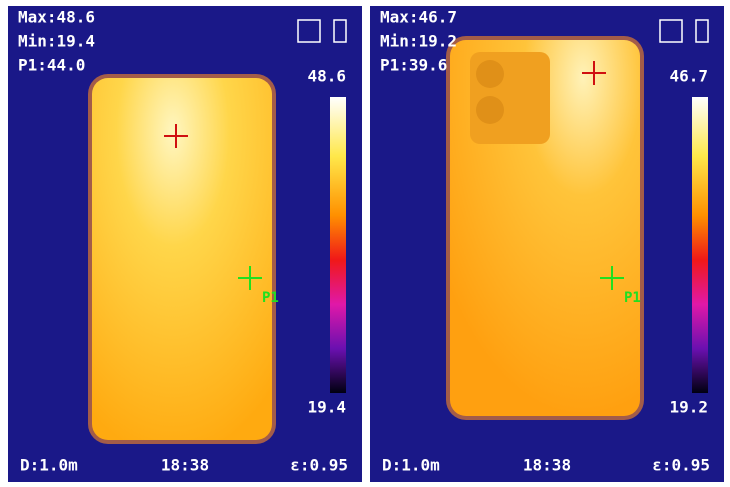  I want to click on p1-reading: P1:39.6, so click(413, 65).